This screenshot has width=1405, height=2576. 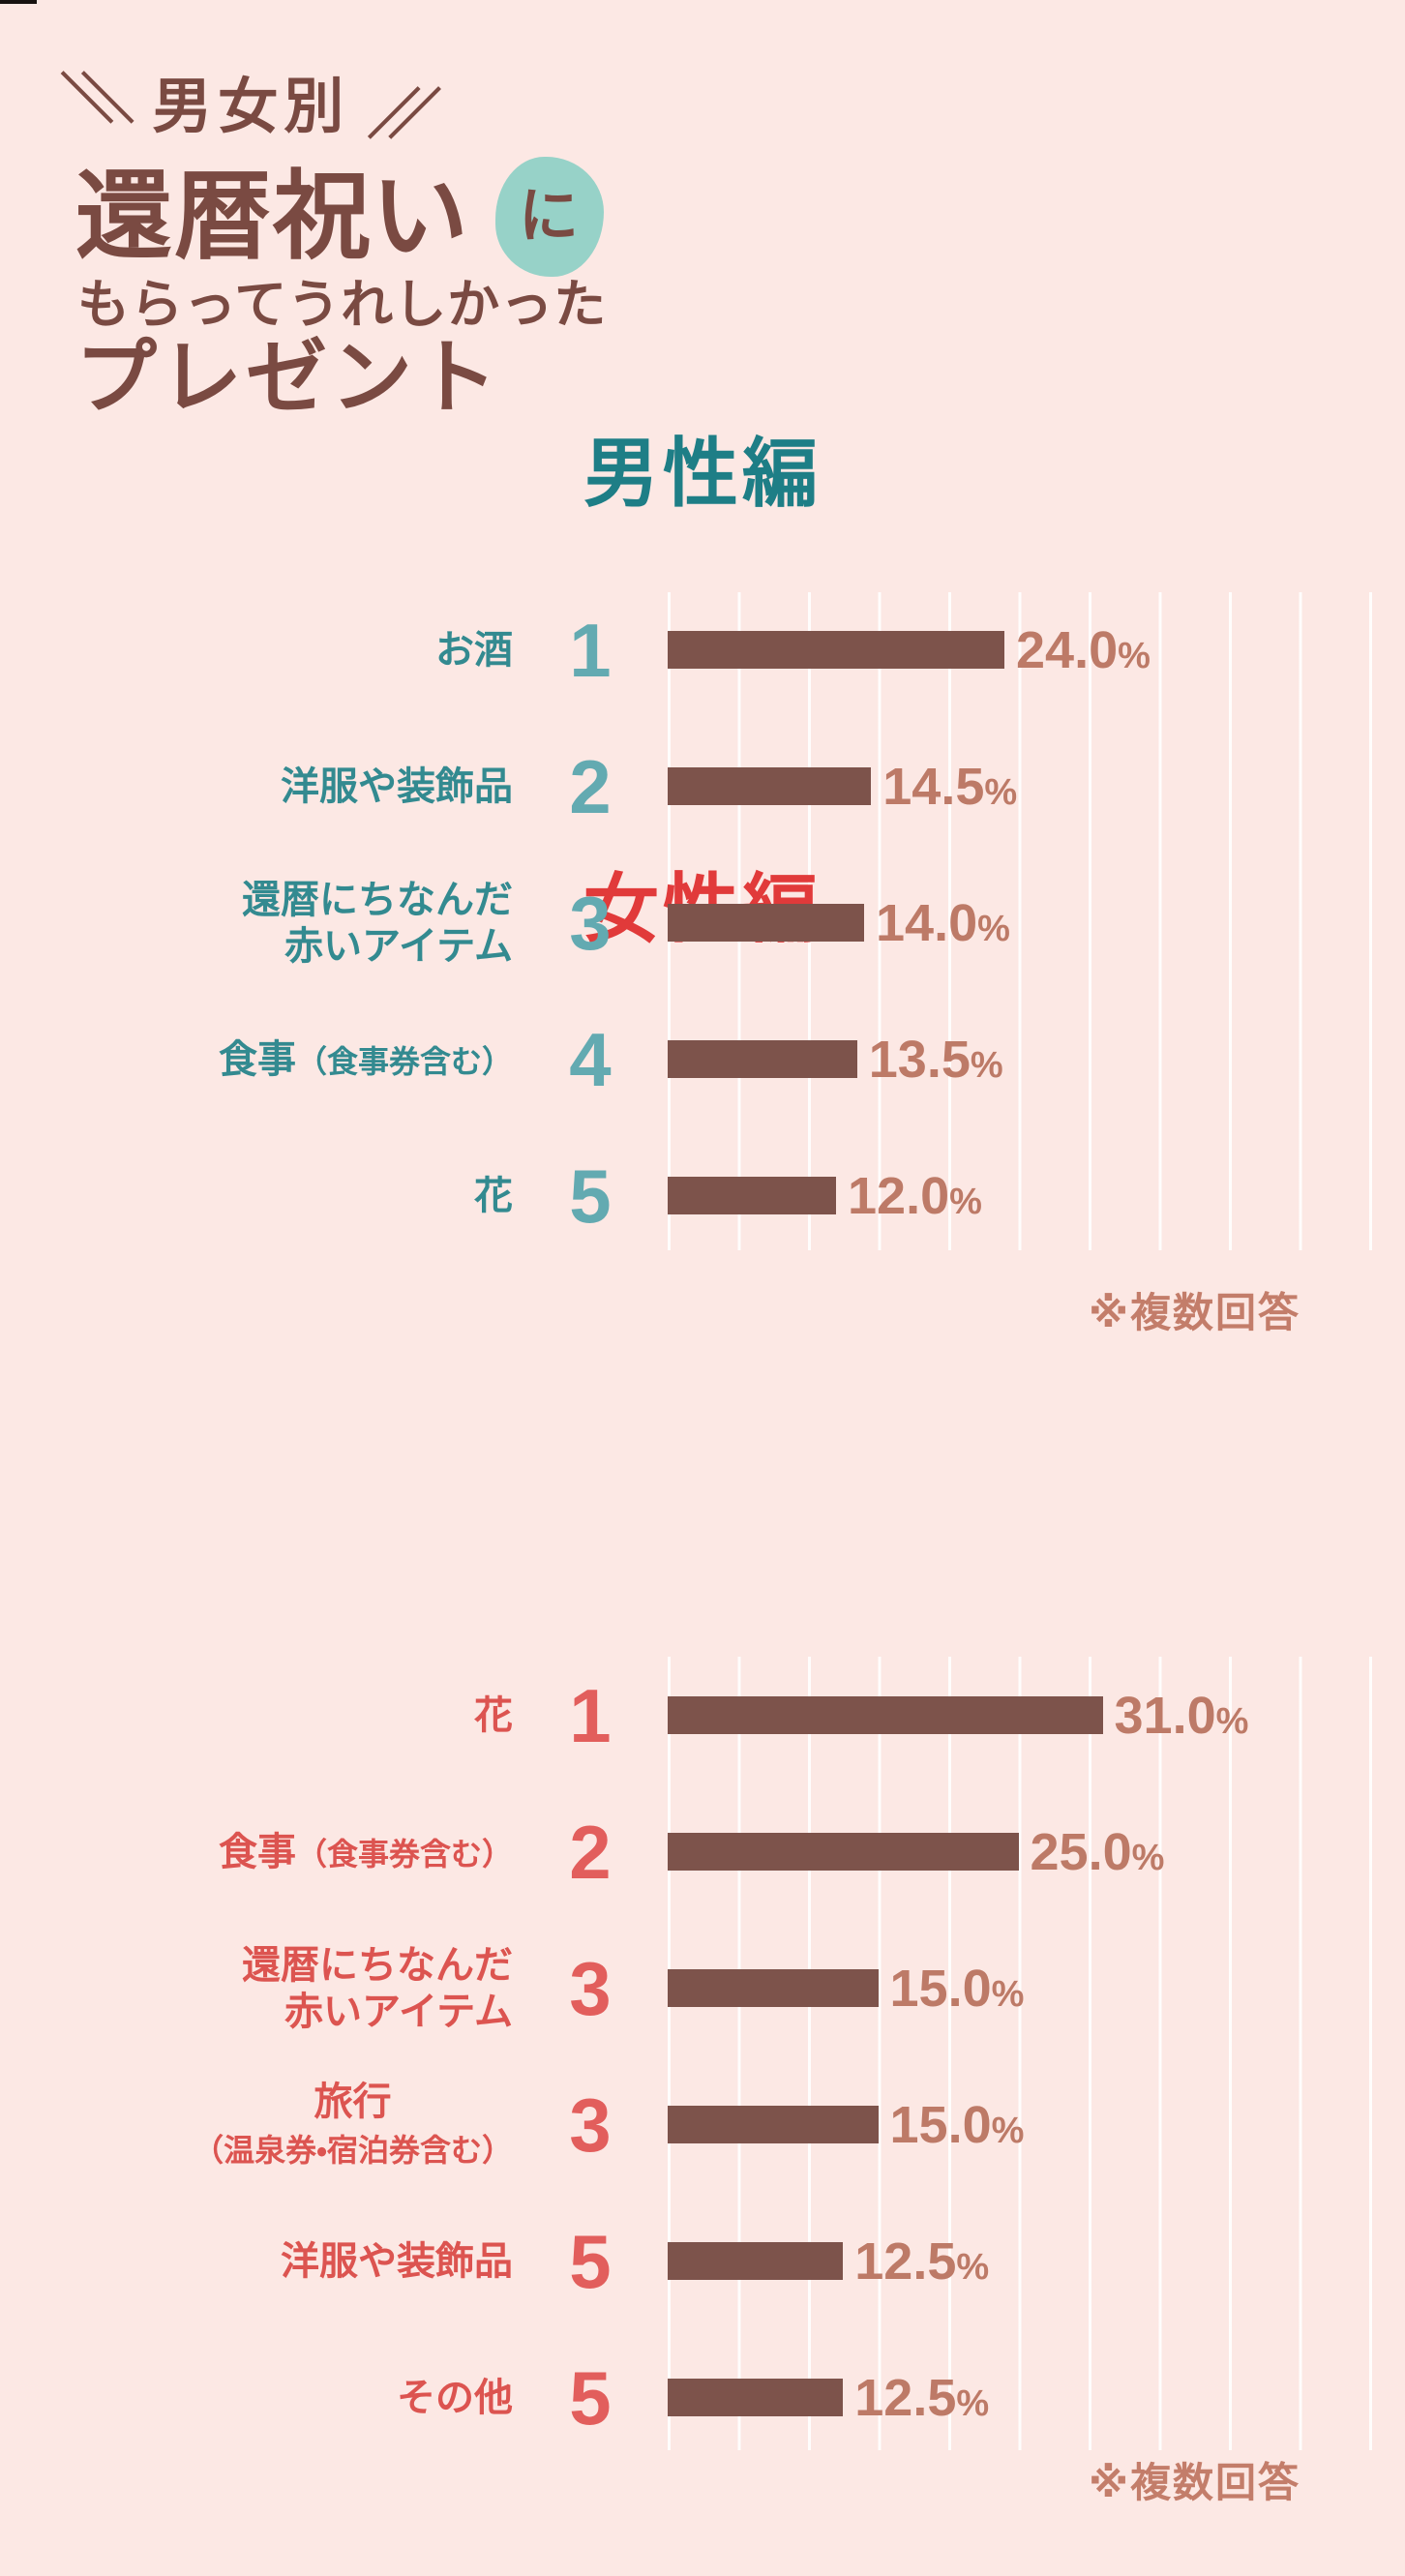 I want to click on bar-area: 14.0%, so click(x=1036, y=922).